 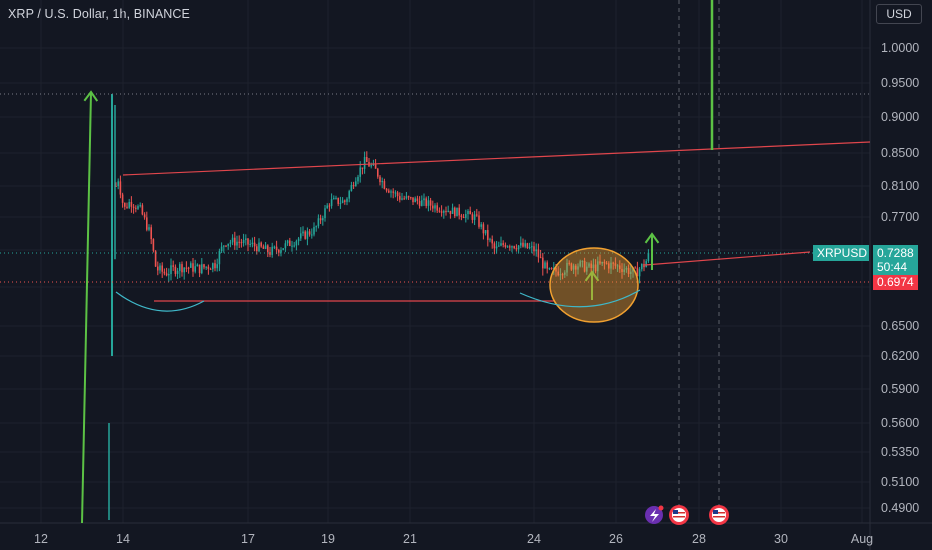 I want to click on price-tick-label: 0.9000, so click(x=900, y=117).